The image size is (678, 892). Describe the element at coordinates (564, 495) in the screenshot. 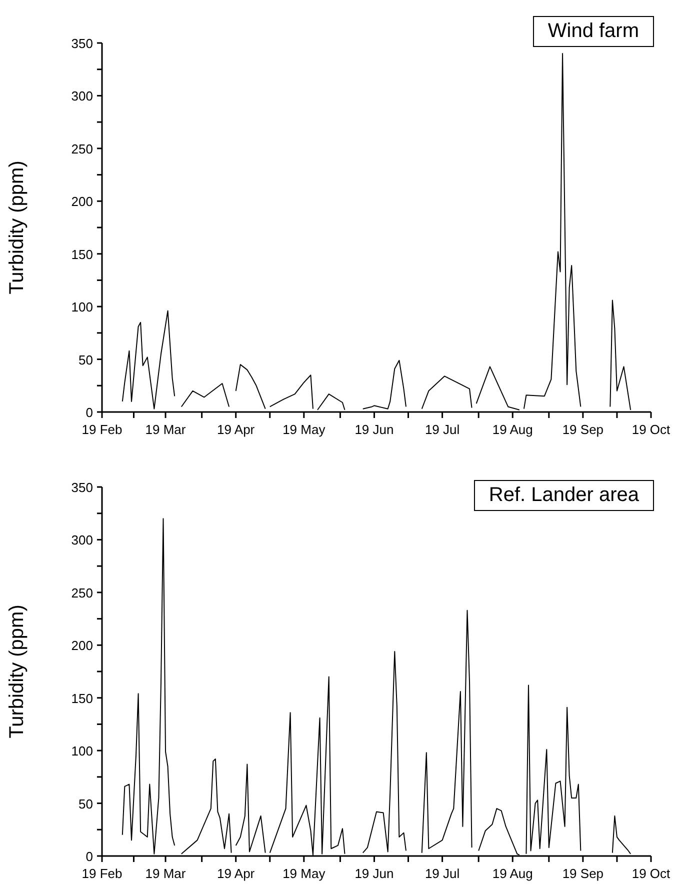

I see `annotation: Ref. Lander area` at that location.